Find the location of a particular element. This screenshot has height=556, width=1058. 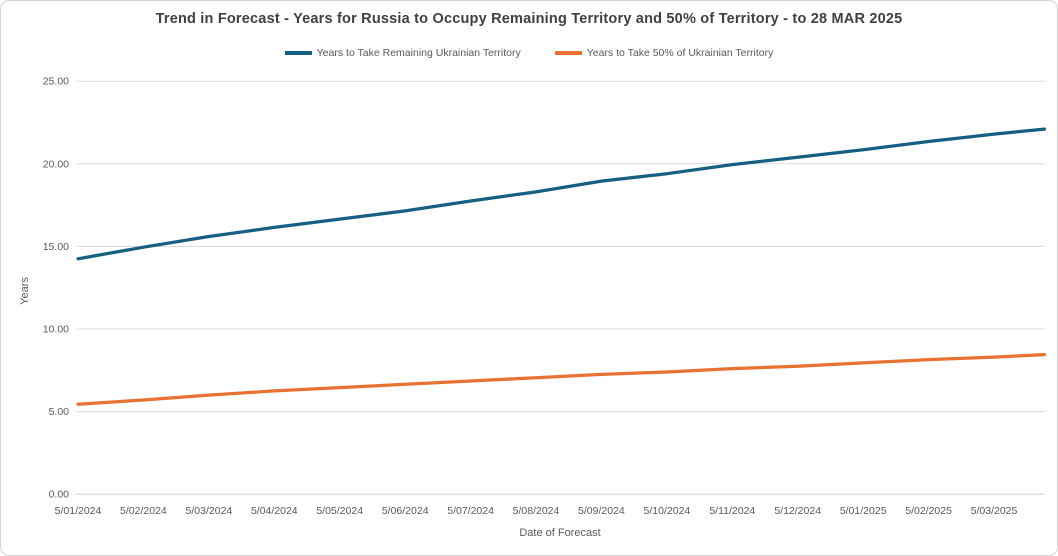

x-tick-label: 5/05/2024 is located at coordinates (339, 511).